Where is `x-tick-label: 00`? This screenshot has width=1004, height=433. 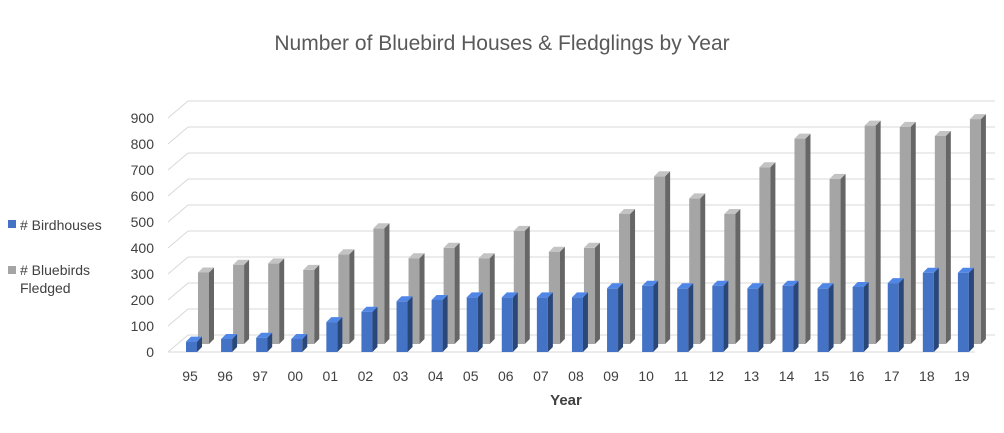
x-tick-label: 00 is located at coordinates (295, 376).